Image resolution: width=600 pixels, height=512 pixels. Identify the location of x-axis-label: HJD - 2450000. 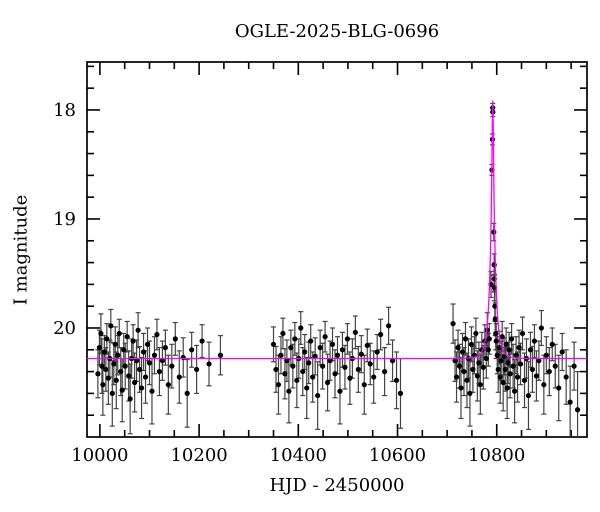
(337, 485).